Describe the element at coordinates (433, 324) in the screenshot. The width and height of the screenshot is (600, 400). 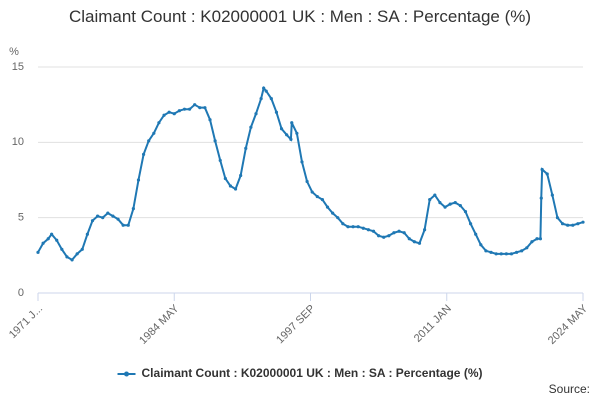
I see `x-tick-label: 2011 JAN` at that location.